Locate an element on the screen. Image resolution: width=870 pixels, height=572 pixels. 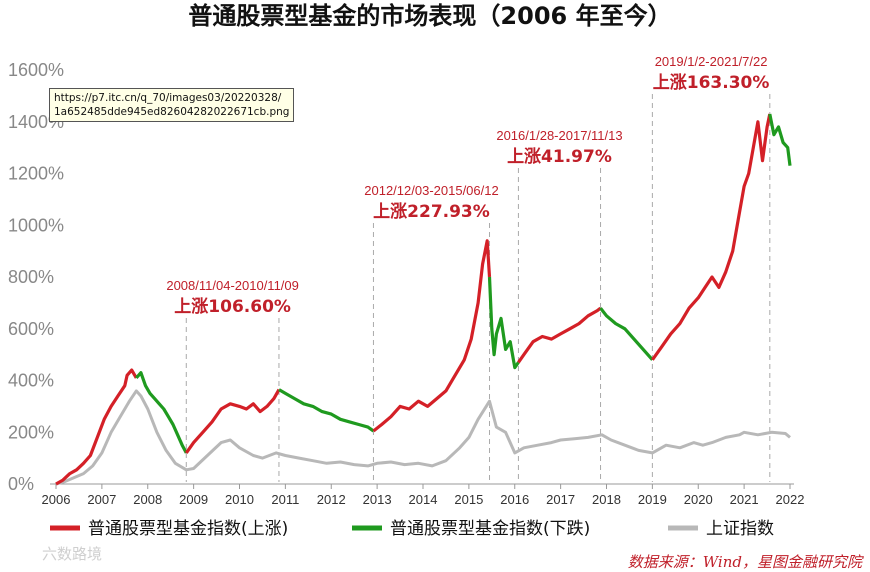
annotation-date-range: 2012/12/03-2015/06/12 is located at coordinates (431, 190).